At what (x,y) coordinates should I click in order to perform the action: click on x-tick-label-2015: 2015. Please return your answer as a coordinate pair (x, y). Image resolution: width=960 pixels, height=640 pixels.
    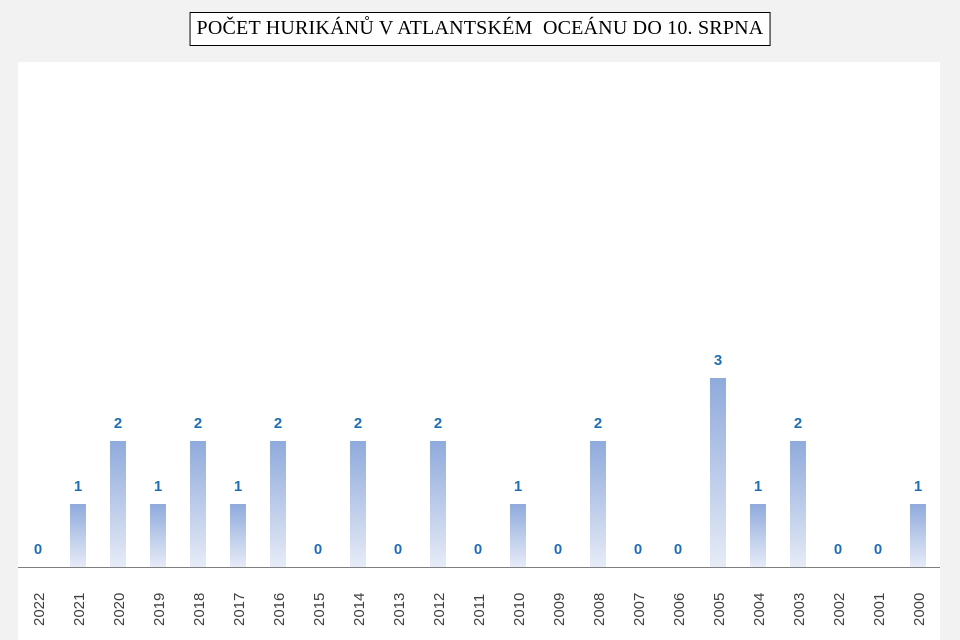
    Looking at the image, I should click on (319, 609).